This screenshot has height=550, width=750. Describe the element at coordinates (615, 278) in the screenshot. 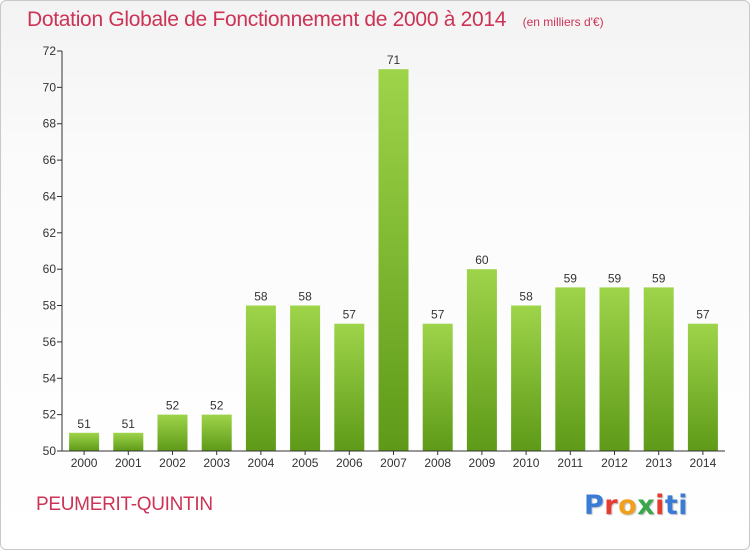

I see `value-label-2012: 59` at that location.